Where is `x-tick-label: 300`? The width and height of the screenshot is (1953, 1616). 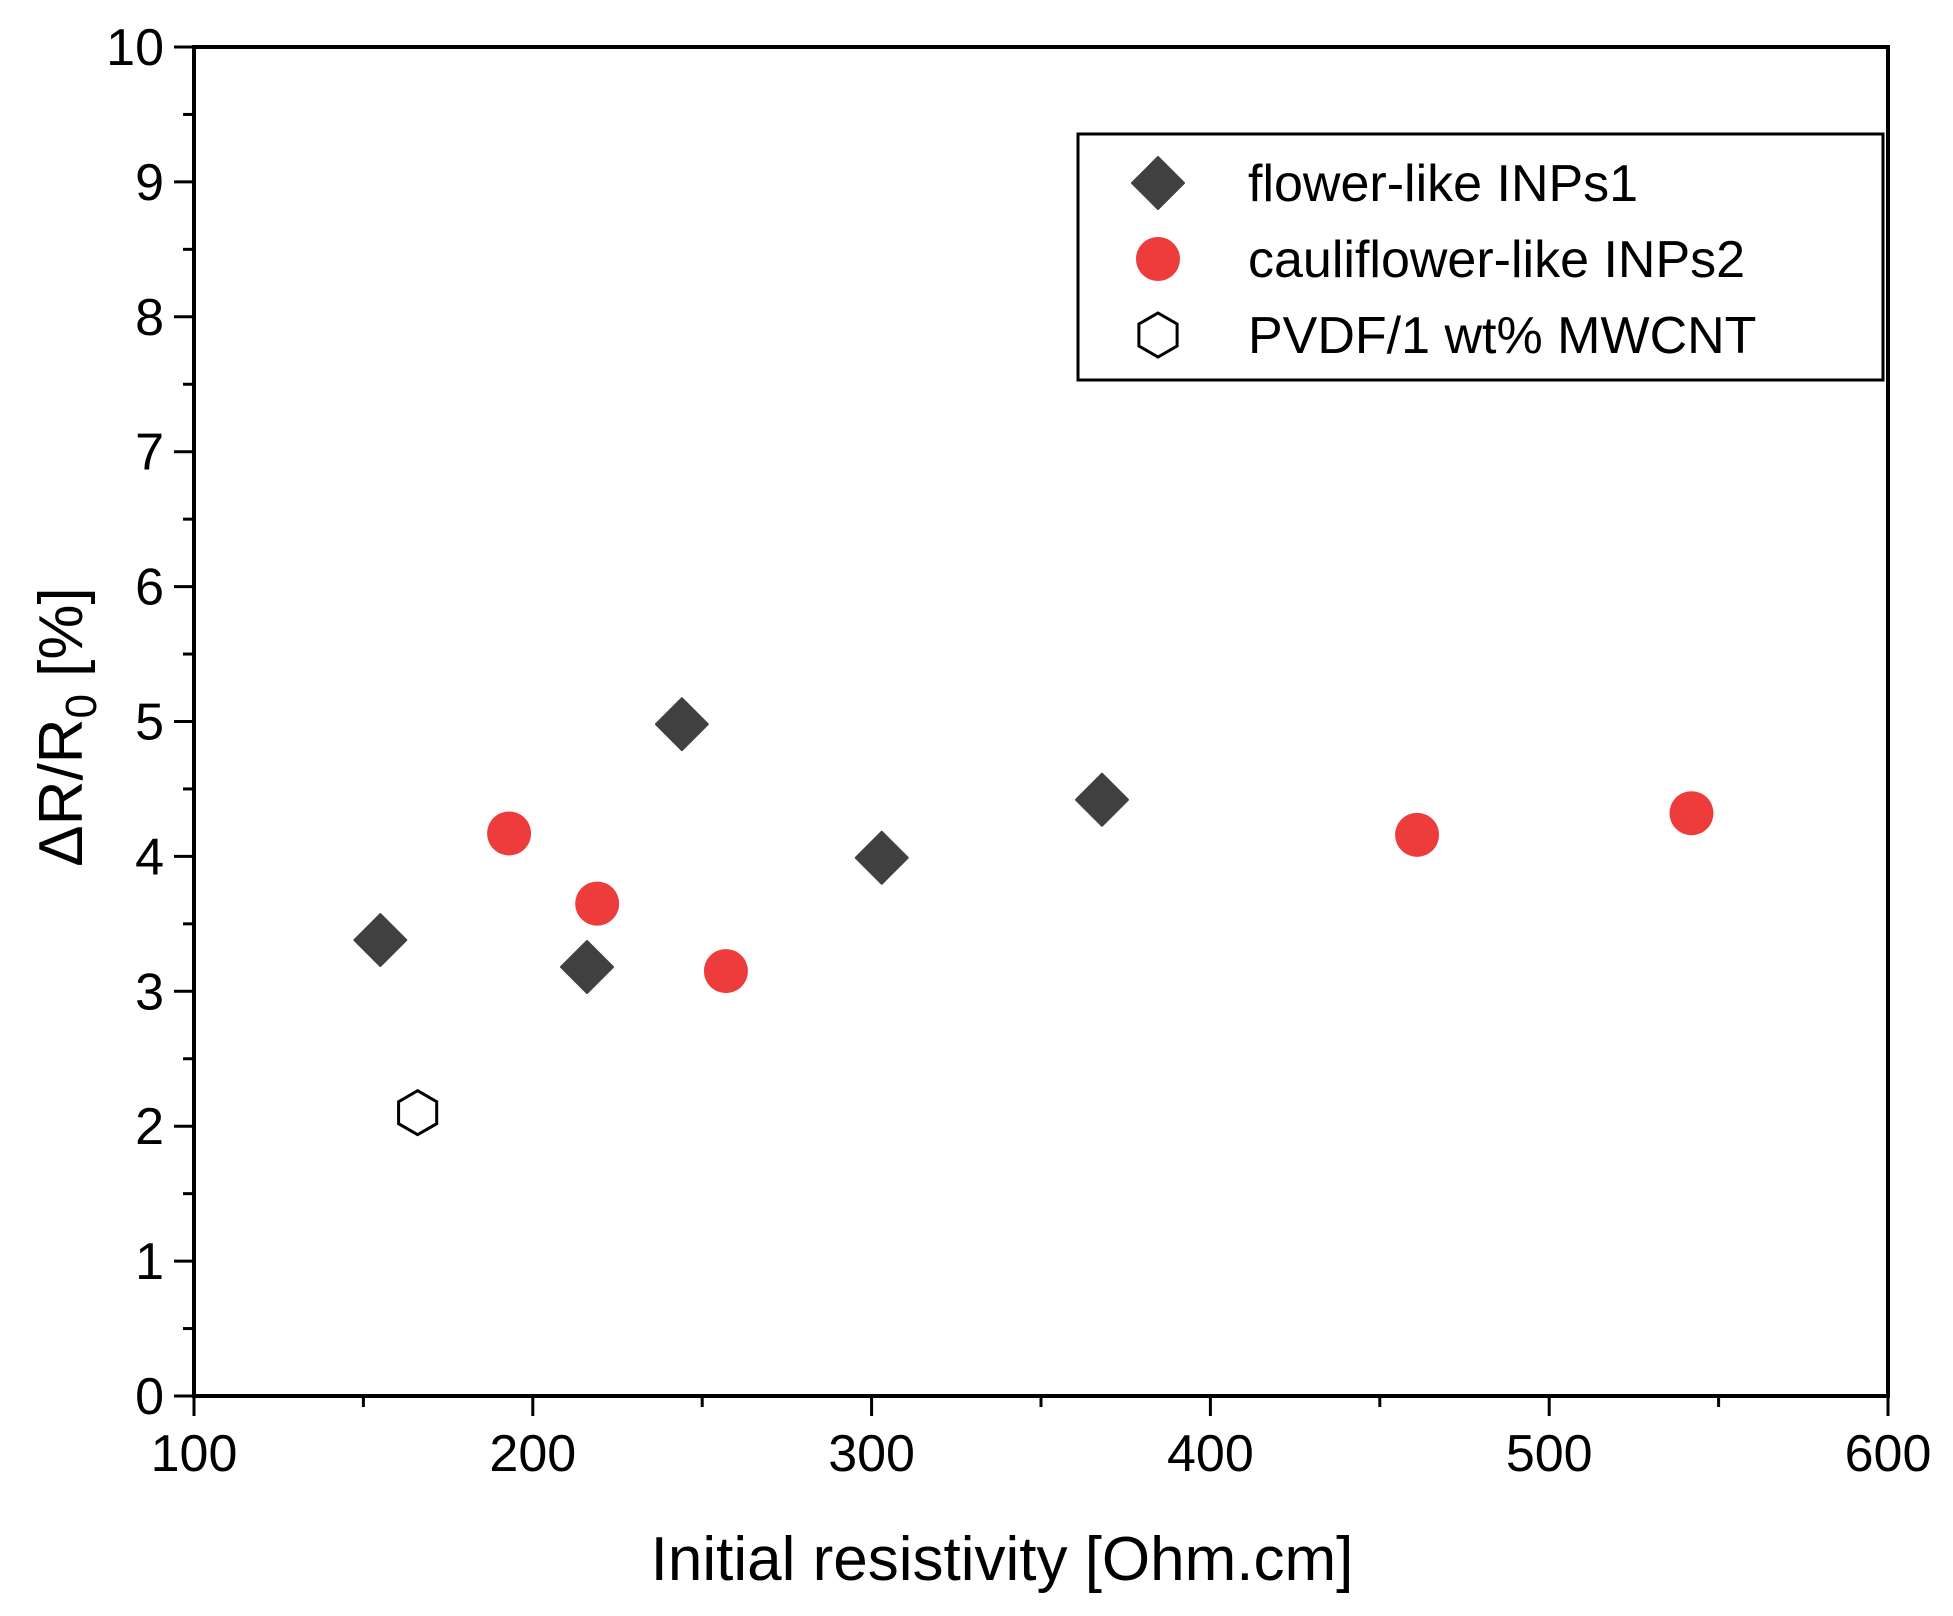 x-tick-label: 300 is located at coordinates (871, 1454).